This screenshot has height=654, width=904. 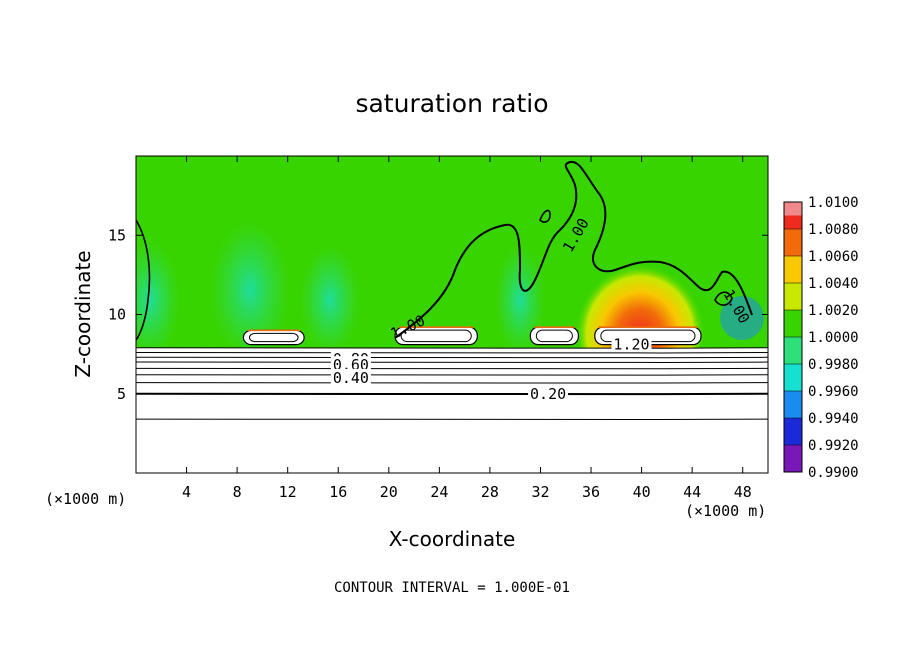 What do you see at coordinates (642, 492) in the screenshot?
I see `x-tick-label: 40` at bounding box center [642, 492].